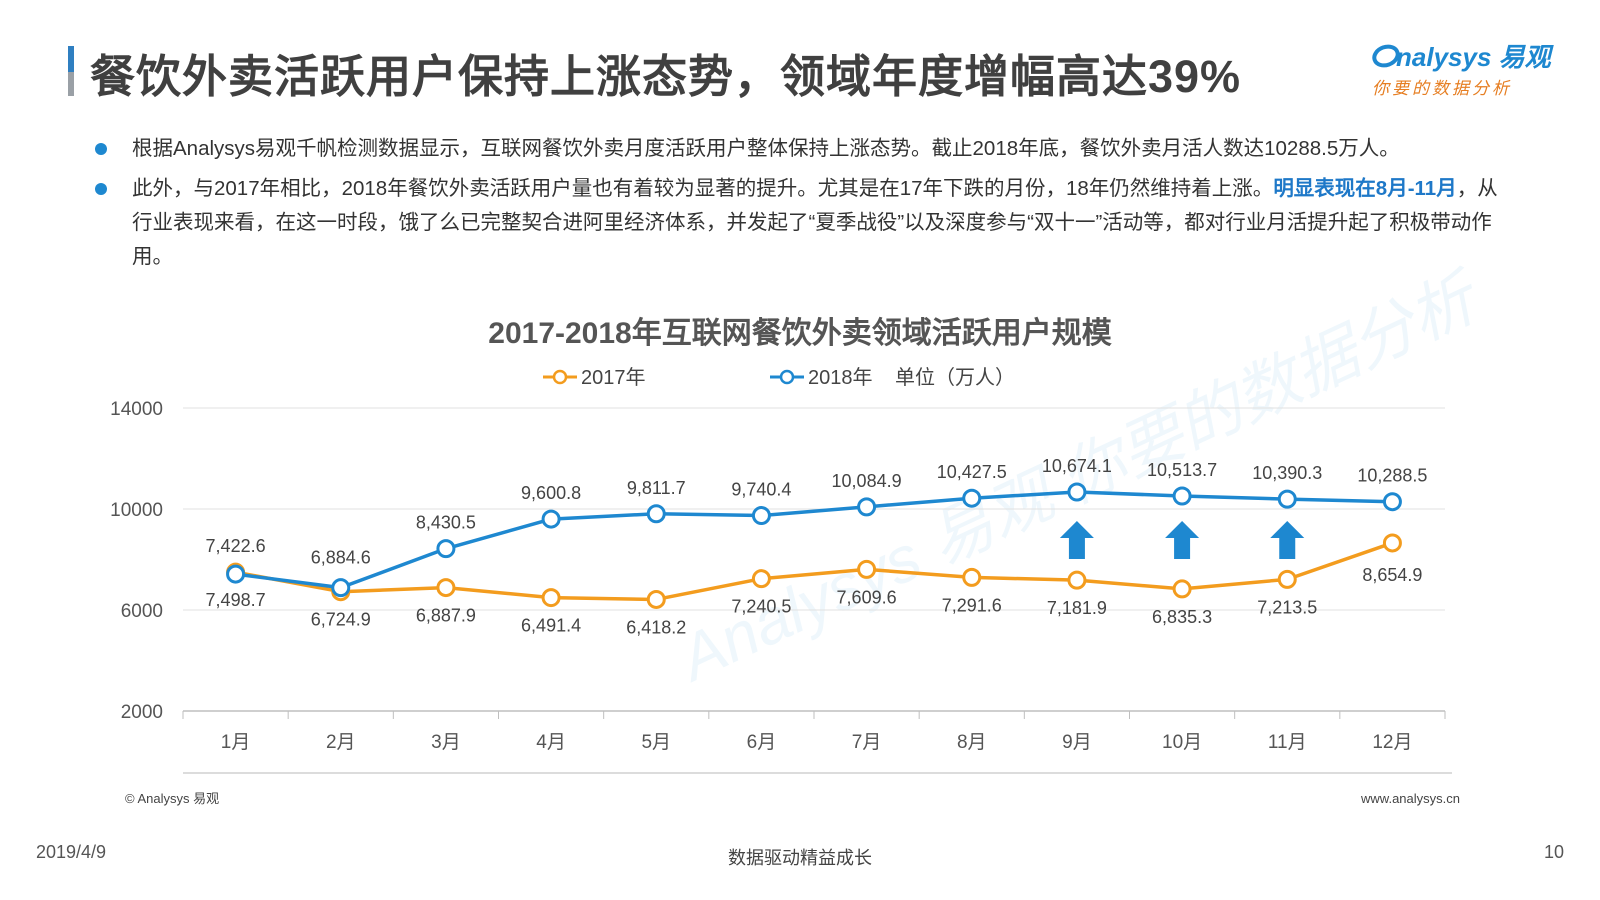 The image size is (1600, 900). What do you see at coordinates (1287, 473) in the screenshot?
I see `data-label-2018: 10,390.3` at bounding box center [1287, 473].